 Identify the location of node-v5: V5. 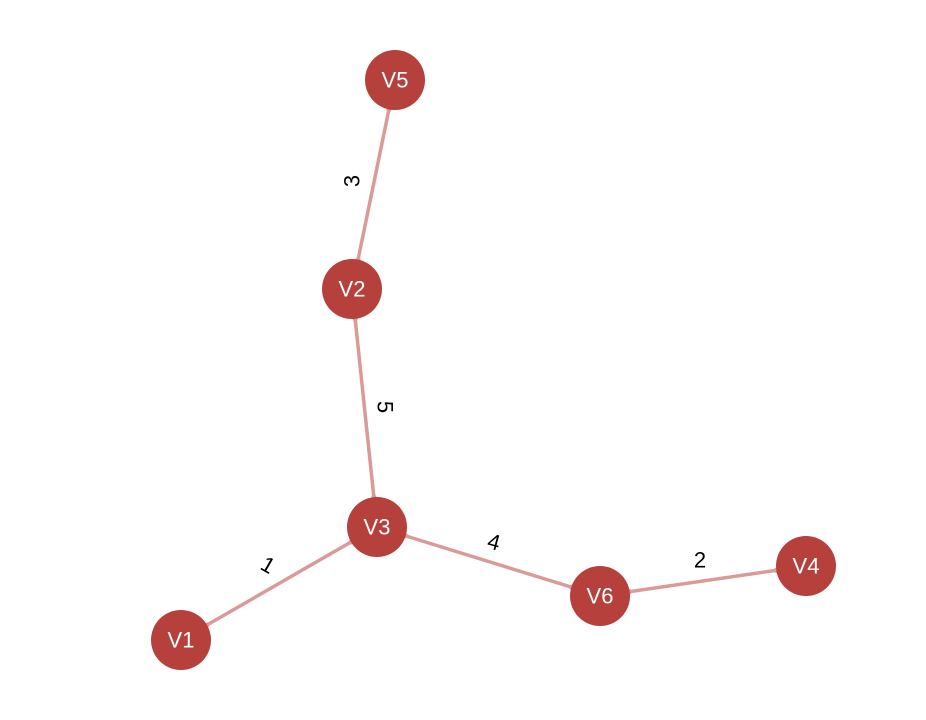
(395, 80).